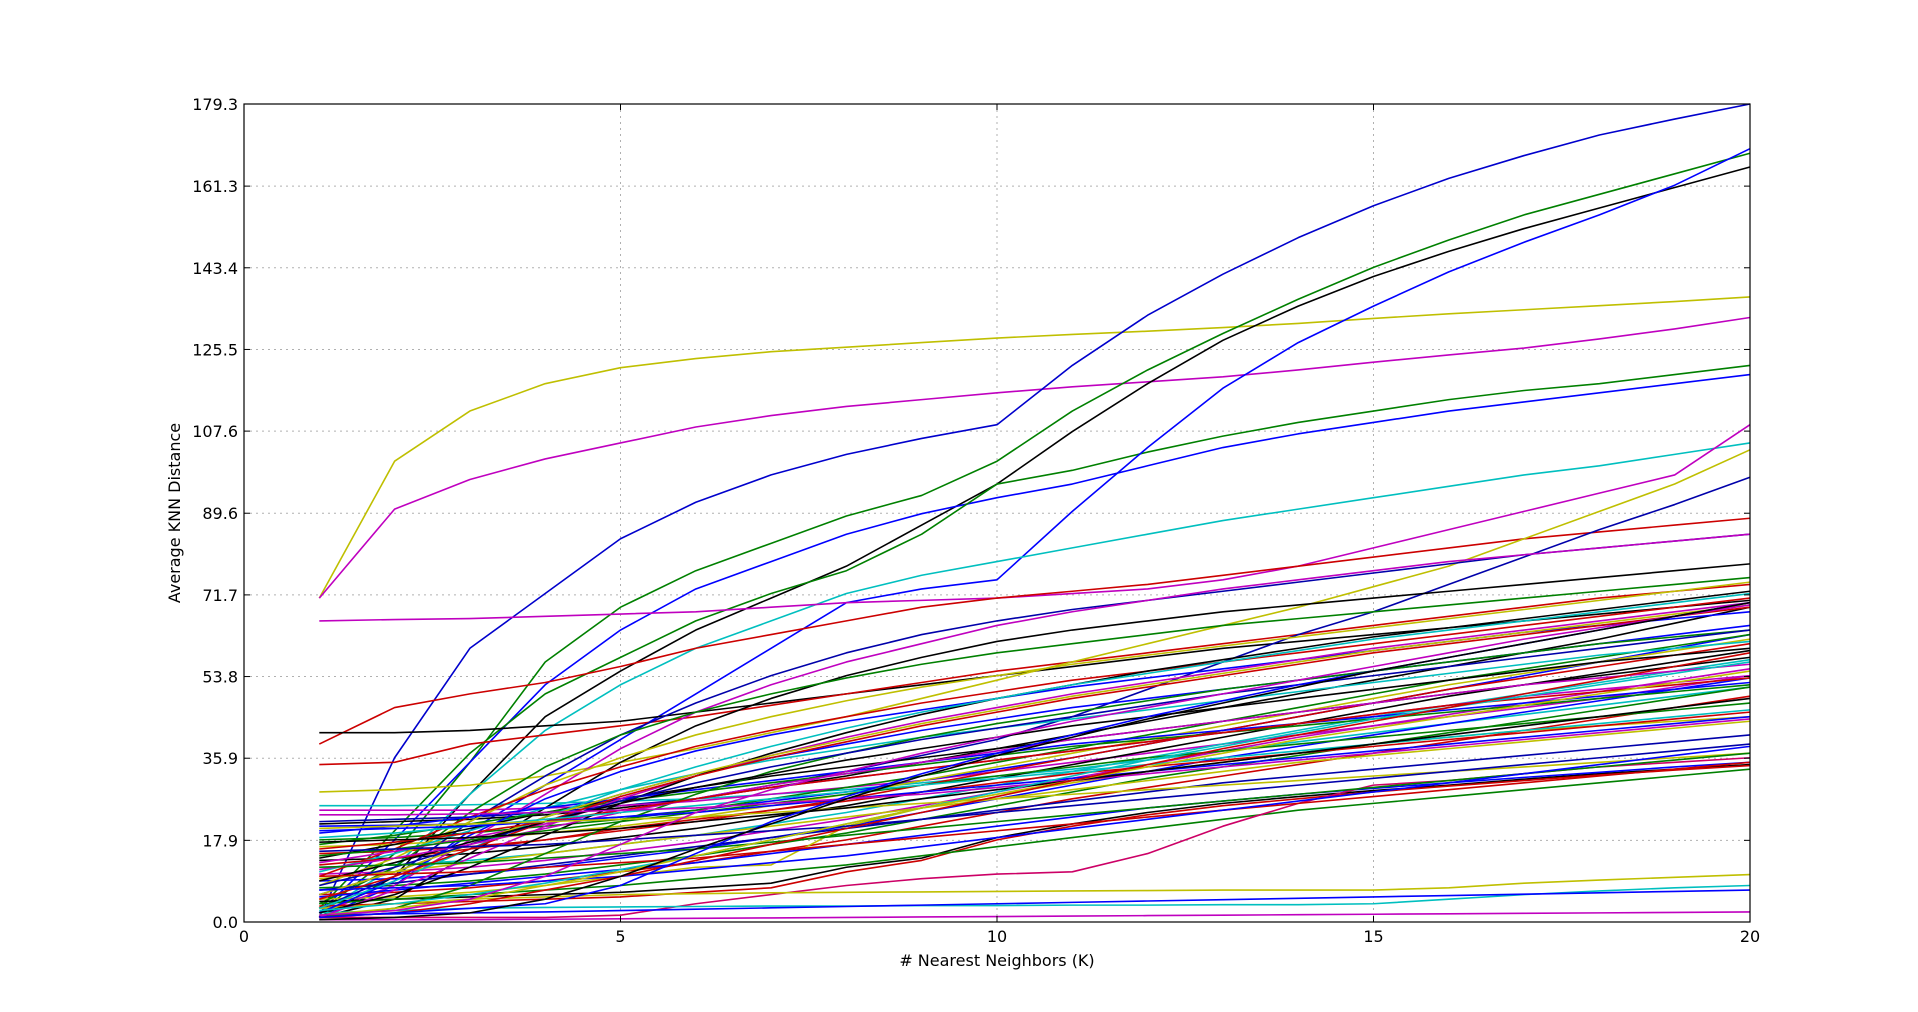  What do you see at coordinates (220, 513) in the screenshot?
I see `y-tick-label: 89.6` at bounding box center [220, 513].